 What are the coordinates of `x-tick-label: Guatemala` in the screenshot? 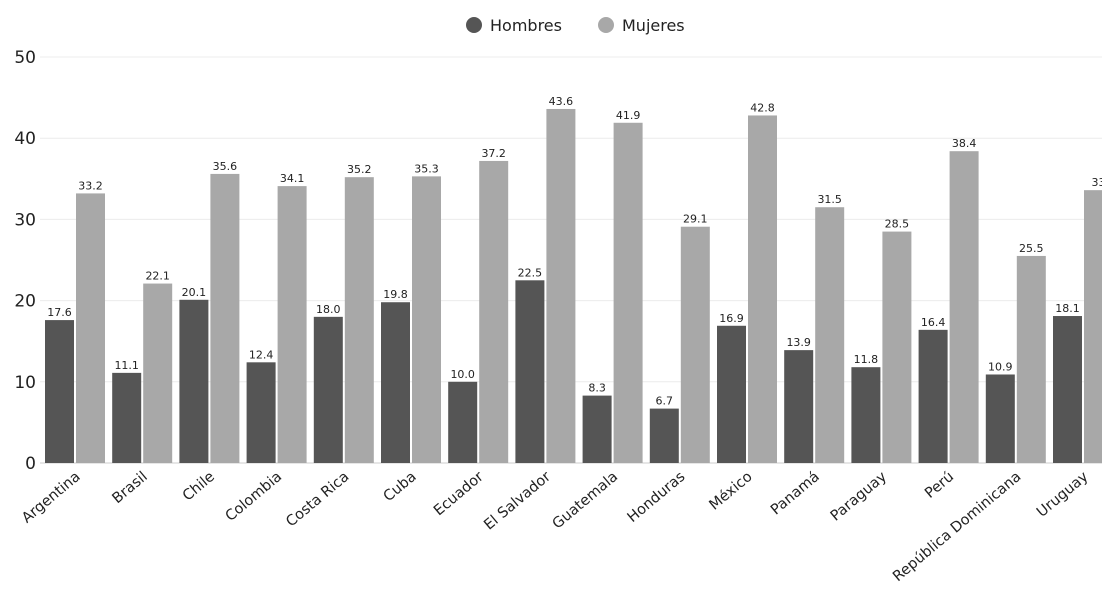 It's located at (585, 501).